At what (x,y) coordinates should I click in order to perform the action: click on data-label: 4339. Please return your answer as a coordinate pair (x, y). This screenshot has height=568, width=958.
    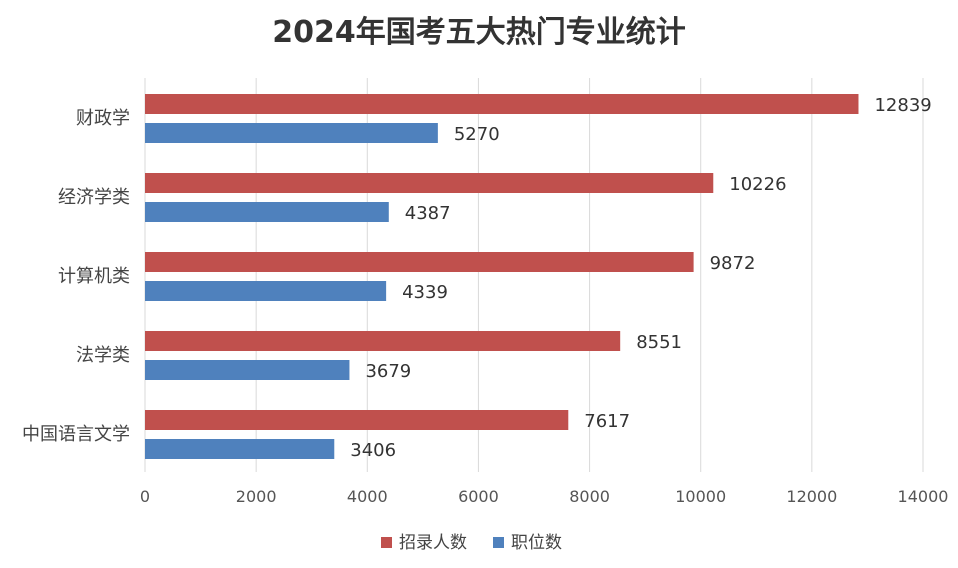
    Looking at the image, I should click on (425, 292).